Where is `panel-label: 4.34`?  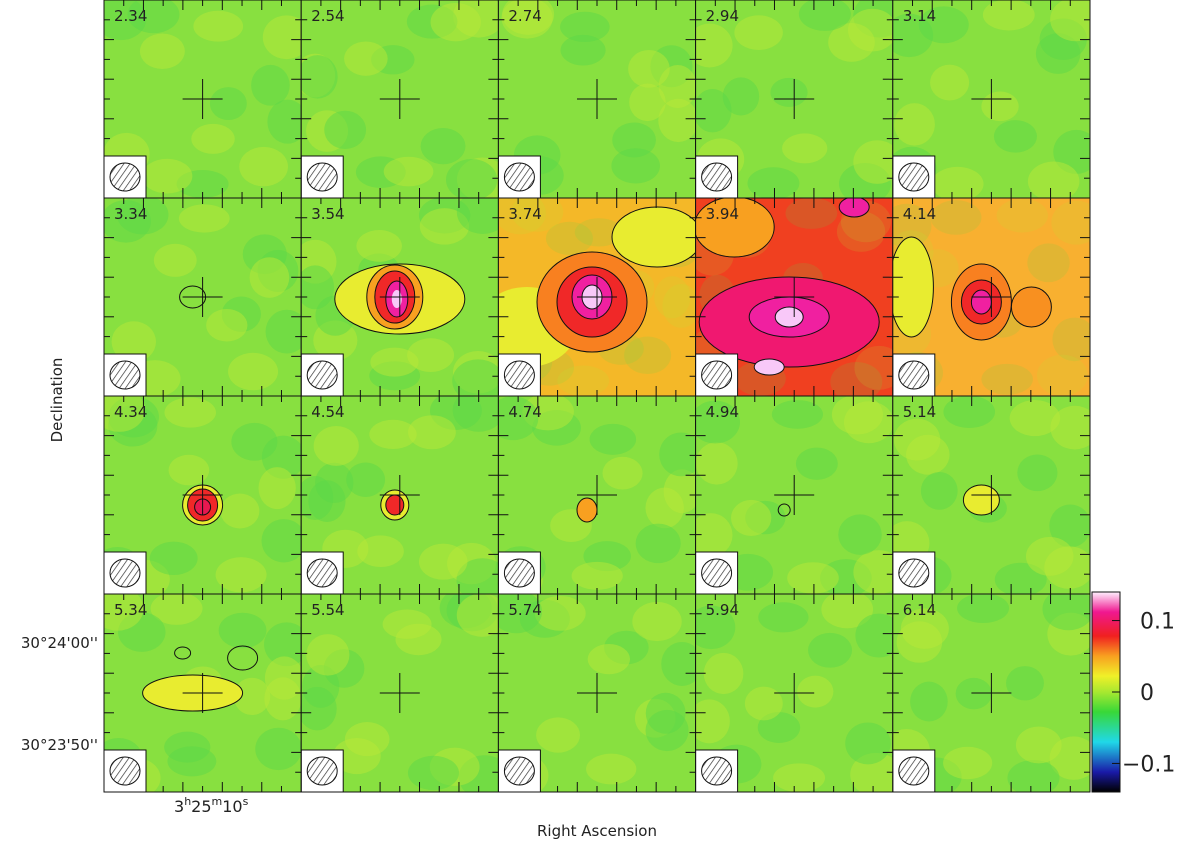
panel-label: 4.34 is located at coordinates (130, 412).